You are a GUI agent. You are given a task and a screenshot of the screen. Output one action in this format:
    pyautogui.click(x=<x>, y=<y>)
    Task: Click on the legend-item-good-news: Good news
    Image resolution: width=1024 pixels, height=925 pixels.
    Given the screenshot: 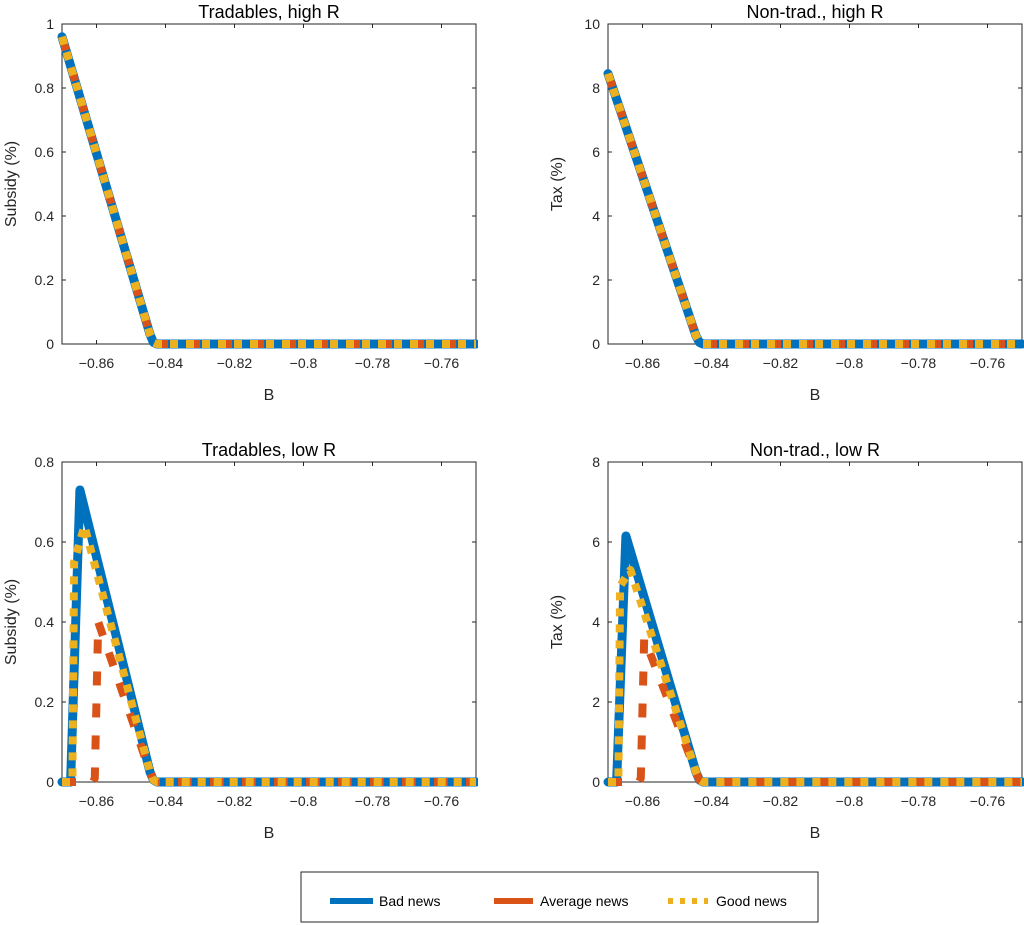 What is the action you would take?
    pyautogui.click(x=727, y=901)
    